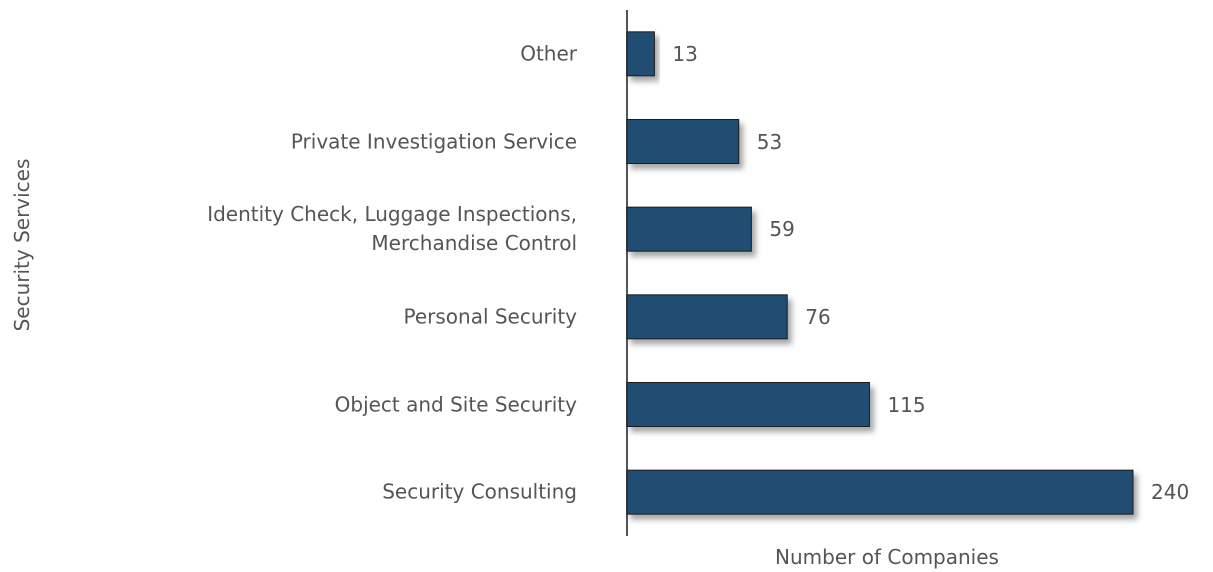 The width and height of the screenshot is (1213, 572). Describe the element at coordinates (685, 53) in the screenshot. I see `value-label: 13` at that location.